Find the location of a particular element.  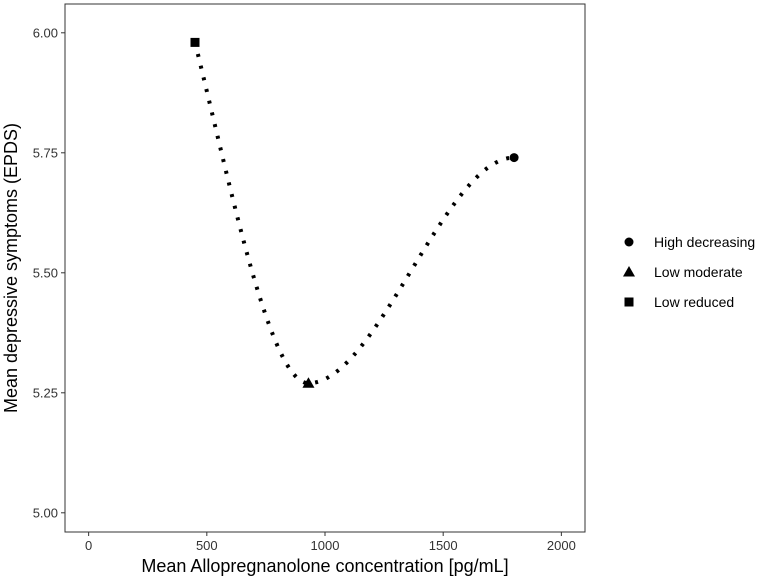

y-axis: 5.00 5.25 5.50 5.75 6.00 is located at coordinates (49, 272).